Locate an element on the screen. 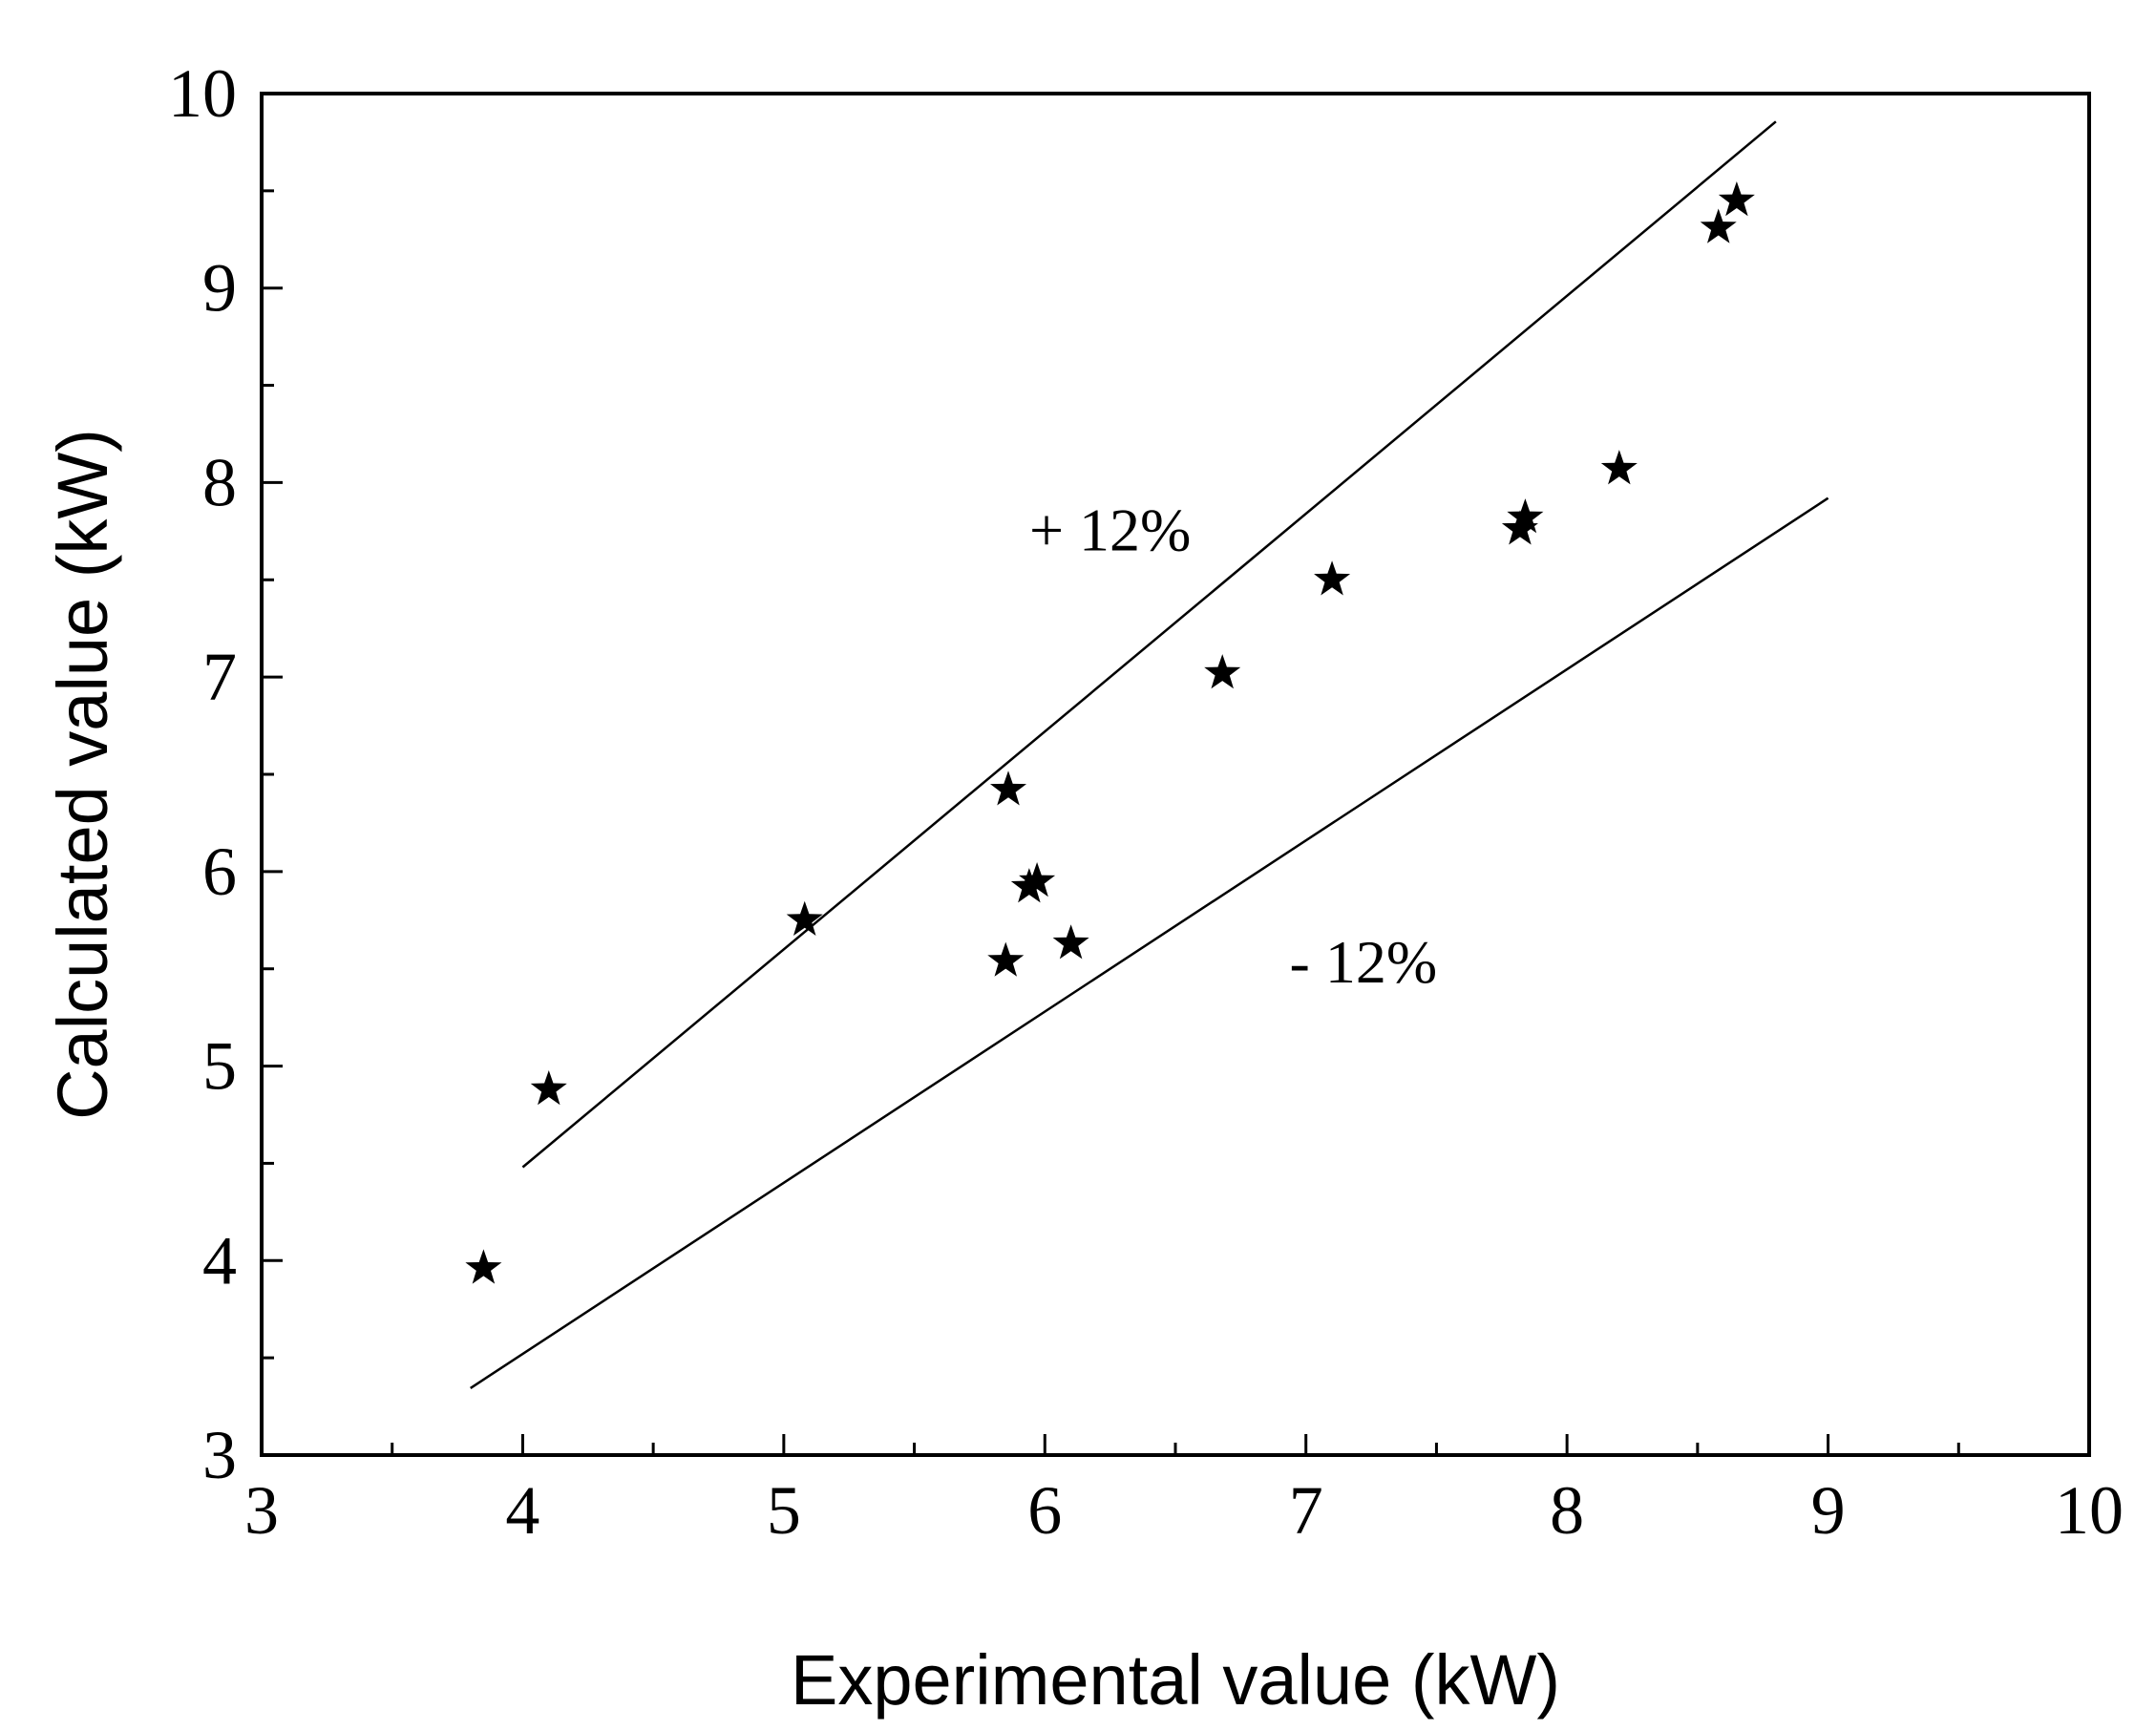  x-tick-label: 4 is located at coordinates (522, 1510).